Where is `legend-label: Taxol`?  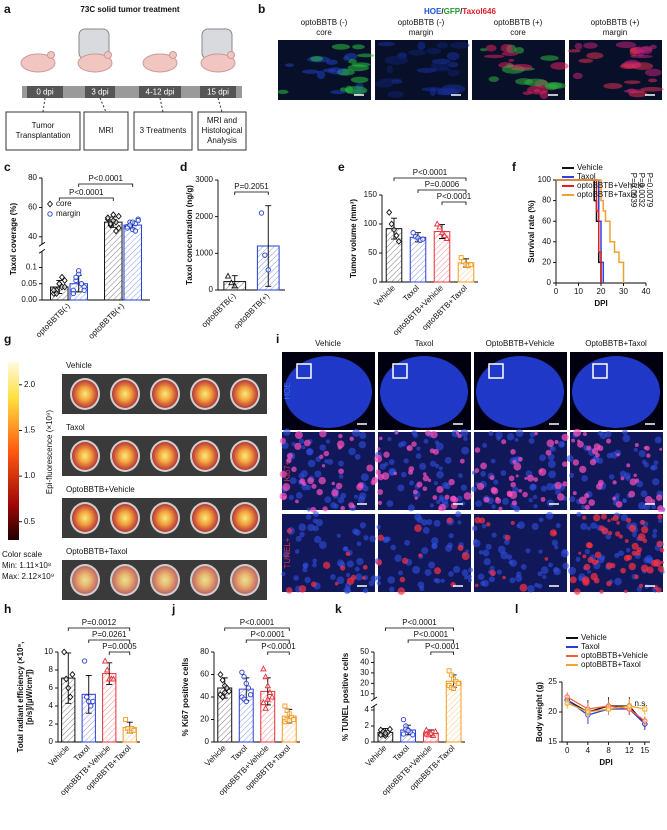 legend-label: Taxol is located at coordinates (590, 646).